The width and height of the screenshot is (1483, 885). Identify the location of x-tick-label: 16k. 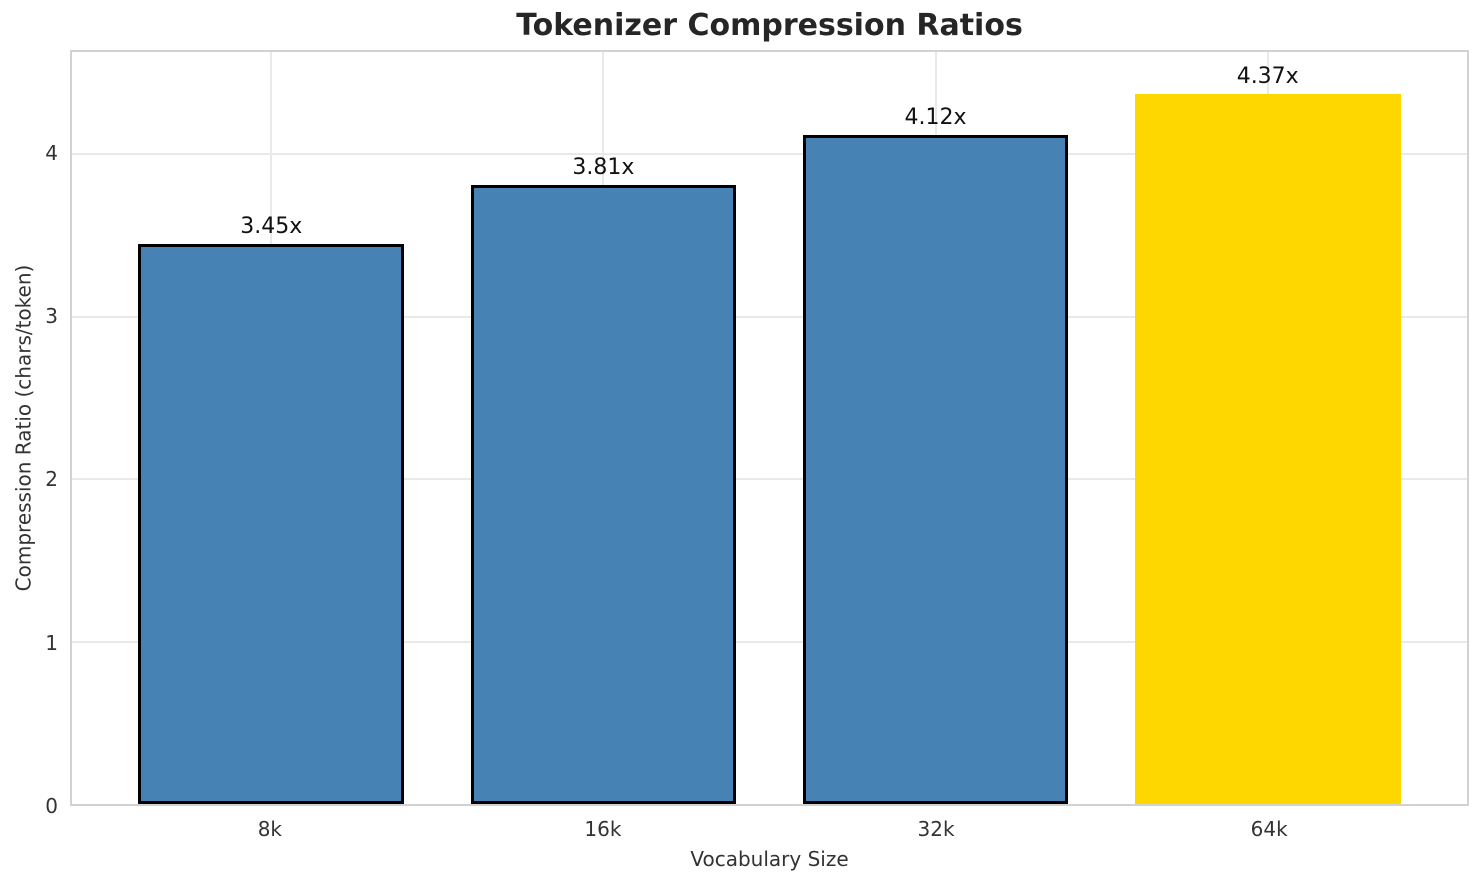
(603, 829).